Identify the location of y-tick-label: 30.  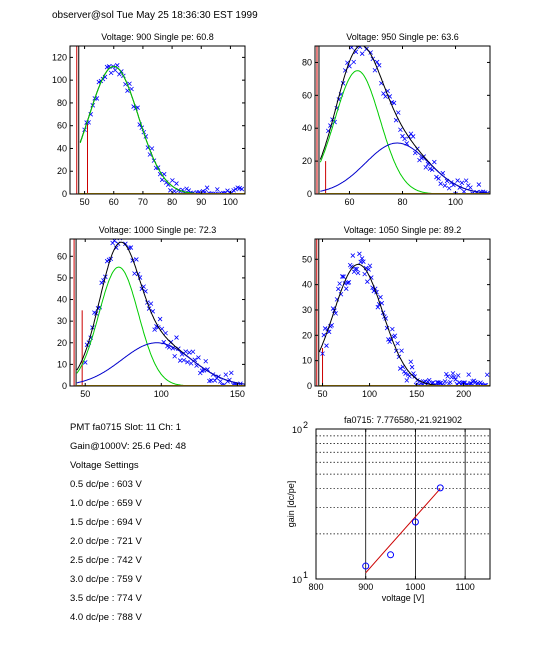
(62, 321).